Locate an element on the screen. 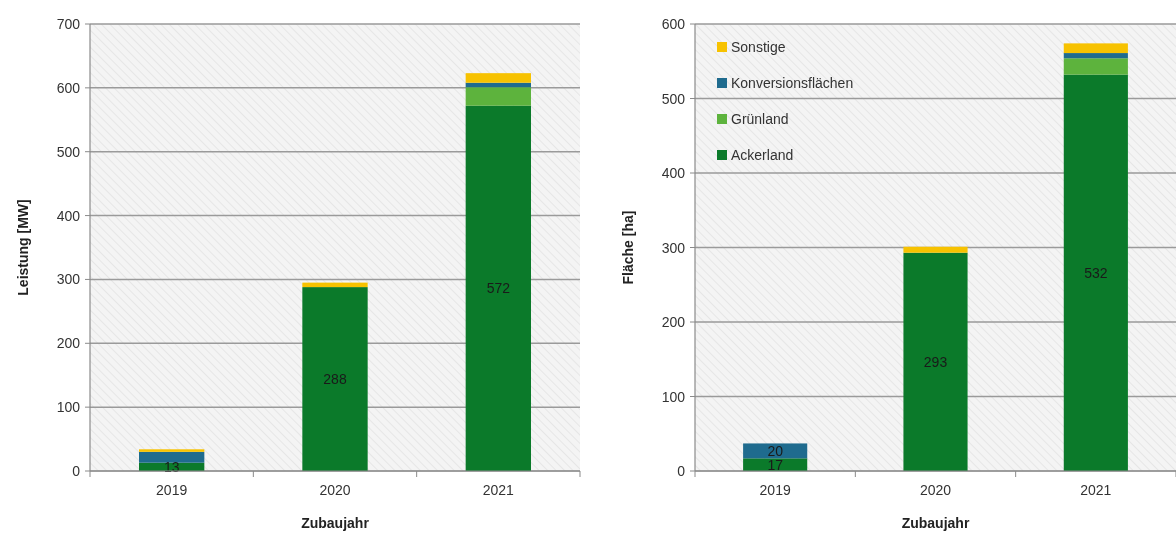 This screenshot has height=539, width=1176. data-label: 288 is located at coordinates (335, 379).